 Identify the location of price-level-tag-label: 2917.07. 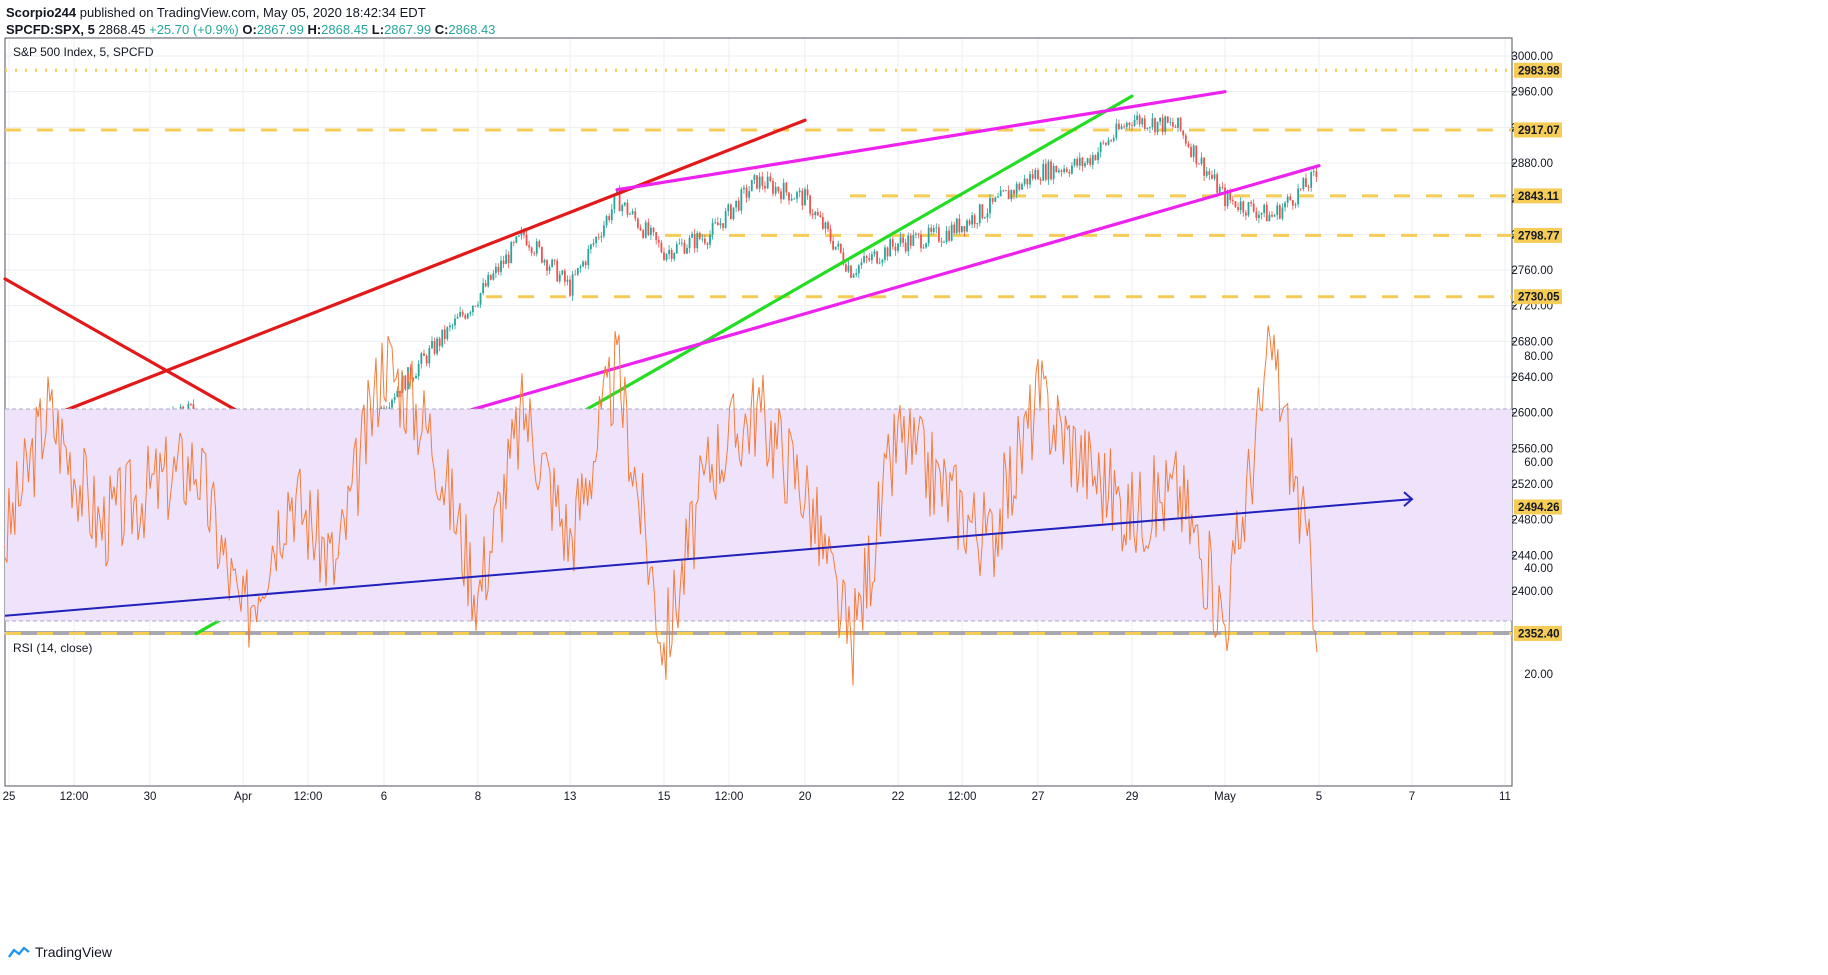
(1539, 131).